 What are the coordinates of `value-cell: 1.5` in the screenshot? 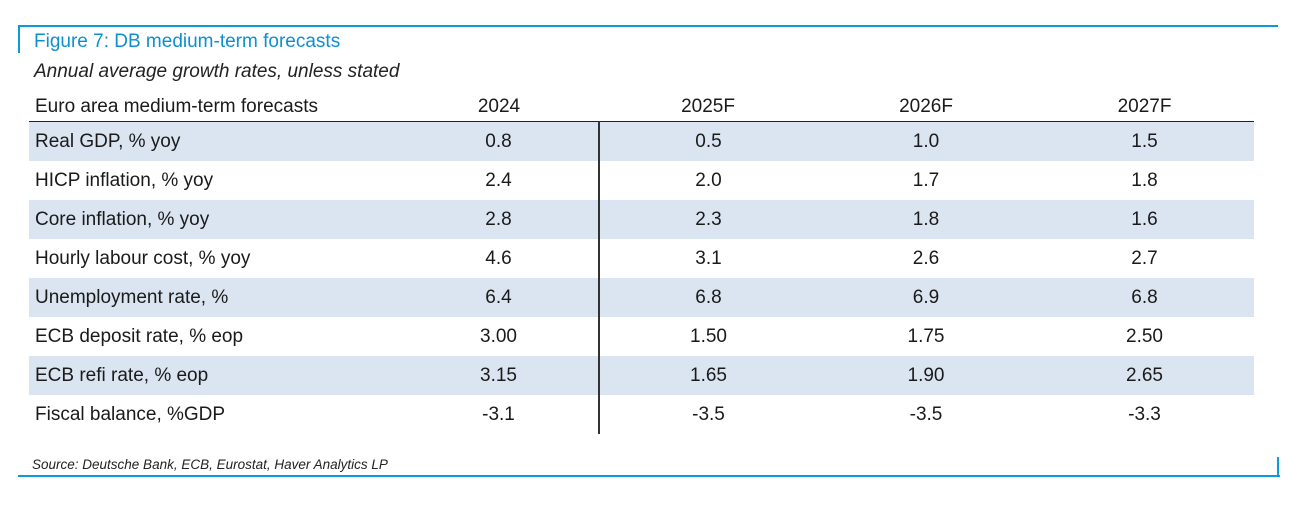 It's located at (1144, 141).